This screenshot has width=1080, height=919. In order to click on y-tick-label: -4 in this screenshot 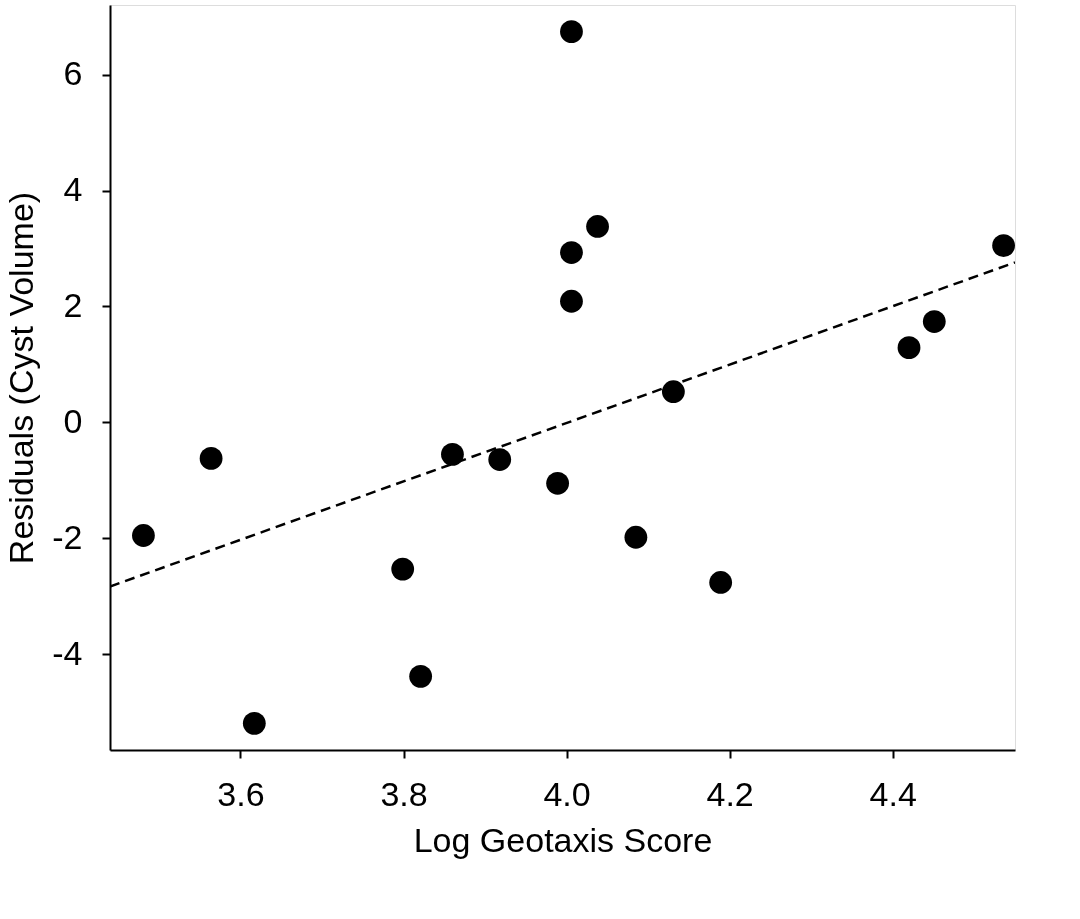, I will do `click(67, 652)`.